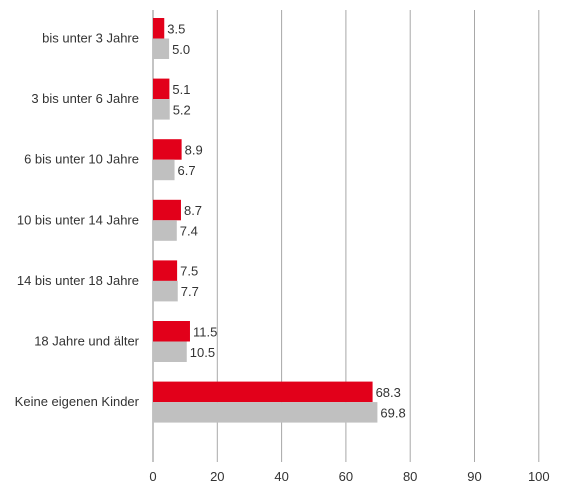 This screenshot has width=565, height=484. What do you see at coordinates (187, 170) in the screenshot?
I see `value-label: 6.7` at bounding box center [187, 170].